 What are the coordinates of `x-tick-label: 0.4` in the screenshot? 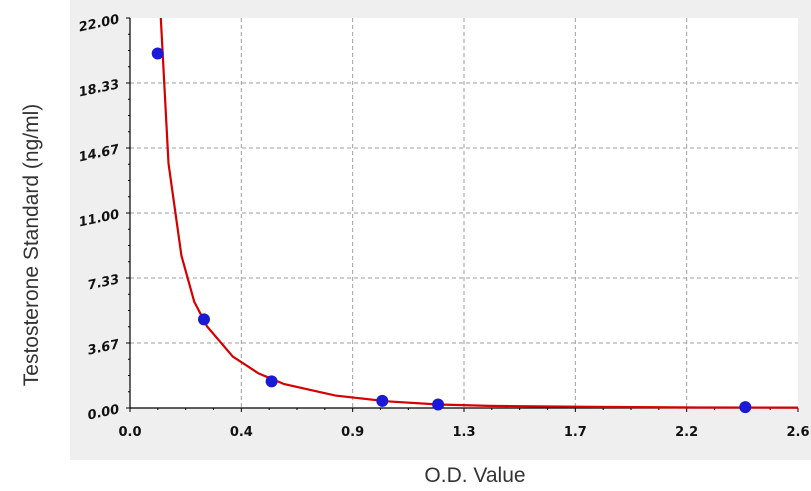 It's located at (241, 432).